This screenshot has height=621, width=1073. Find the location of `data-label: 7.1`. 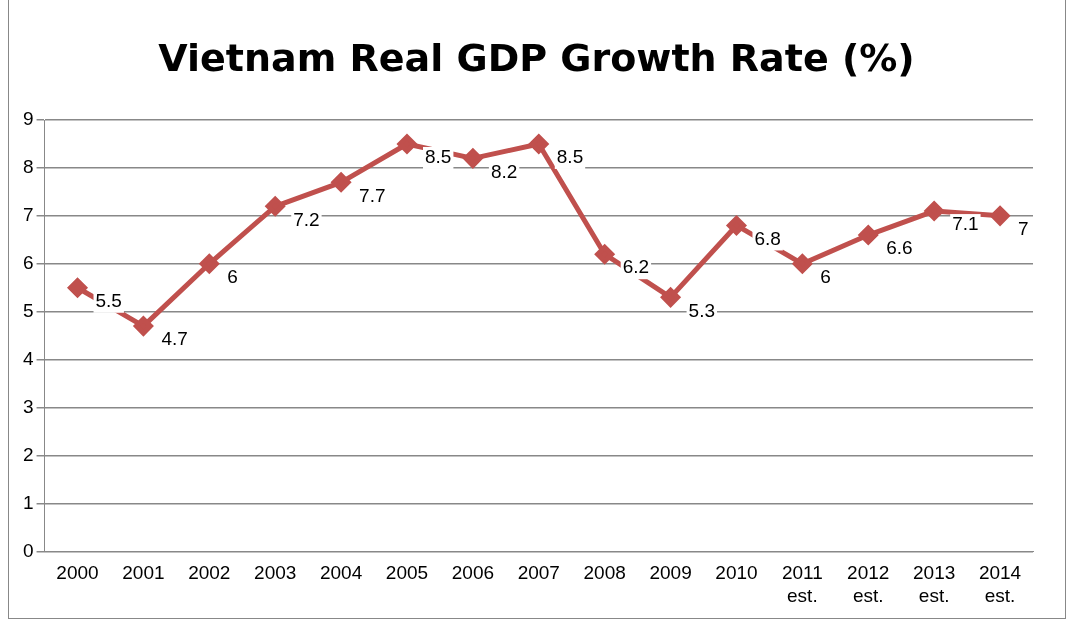

data-label: 7.1 is located at coordinates (965, 224).